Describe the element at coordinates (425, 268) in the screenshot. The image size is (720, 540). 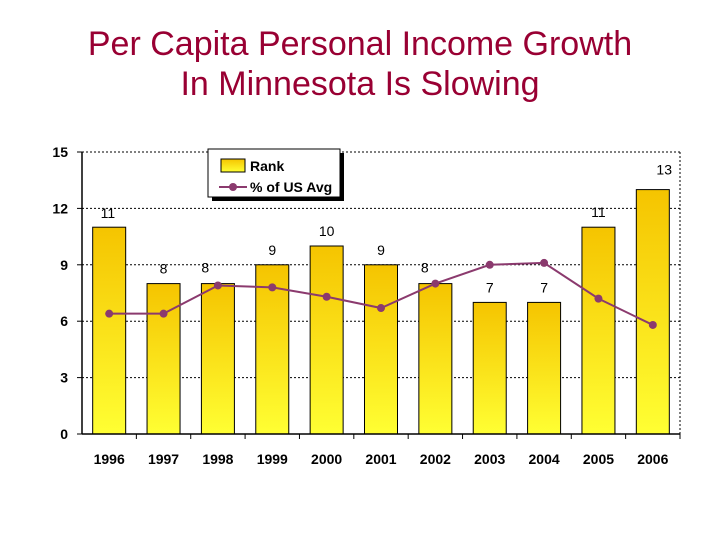
I see `bar-label-2002: 8` at that location.